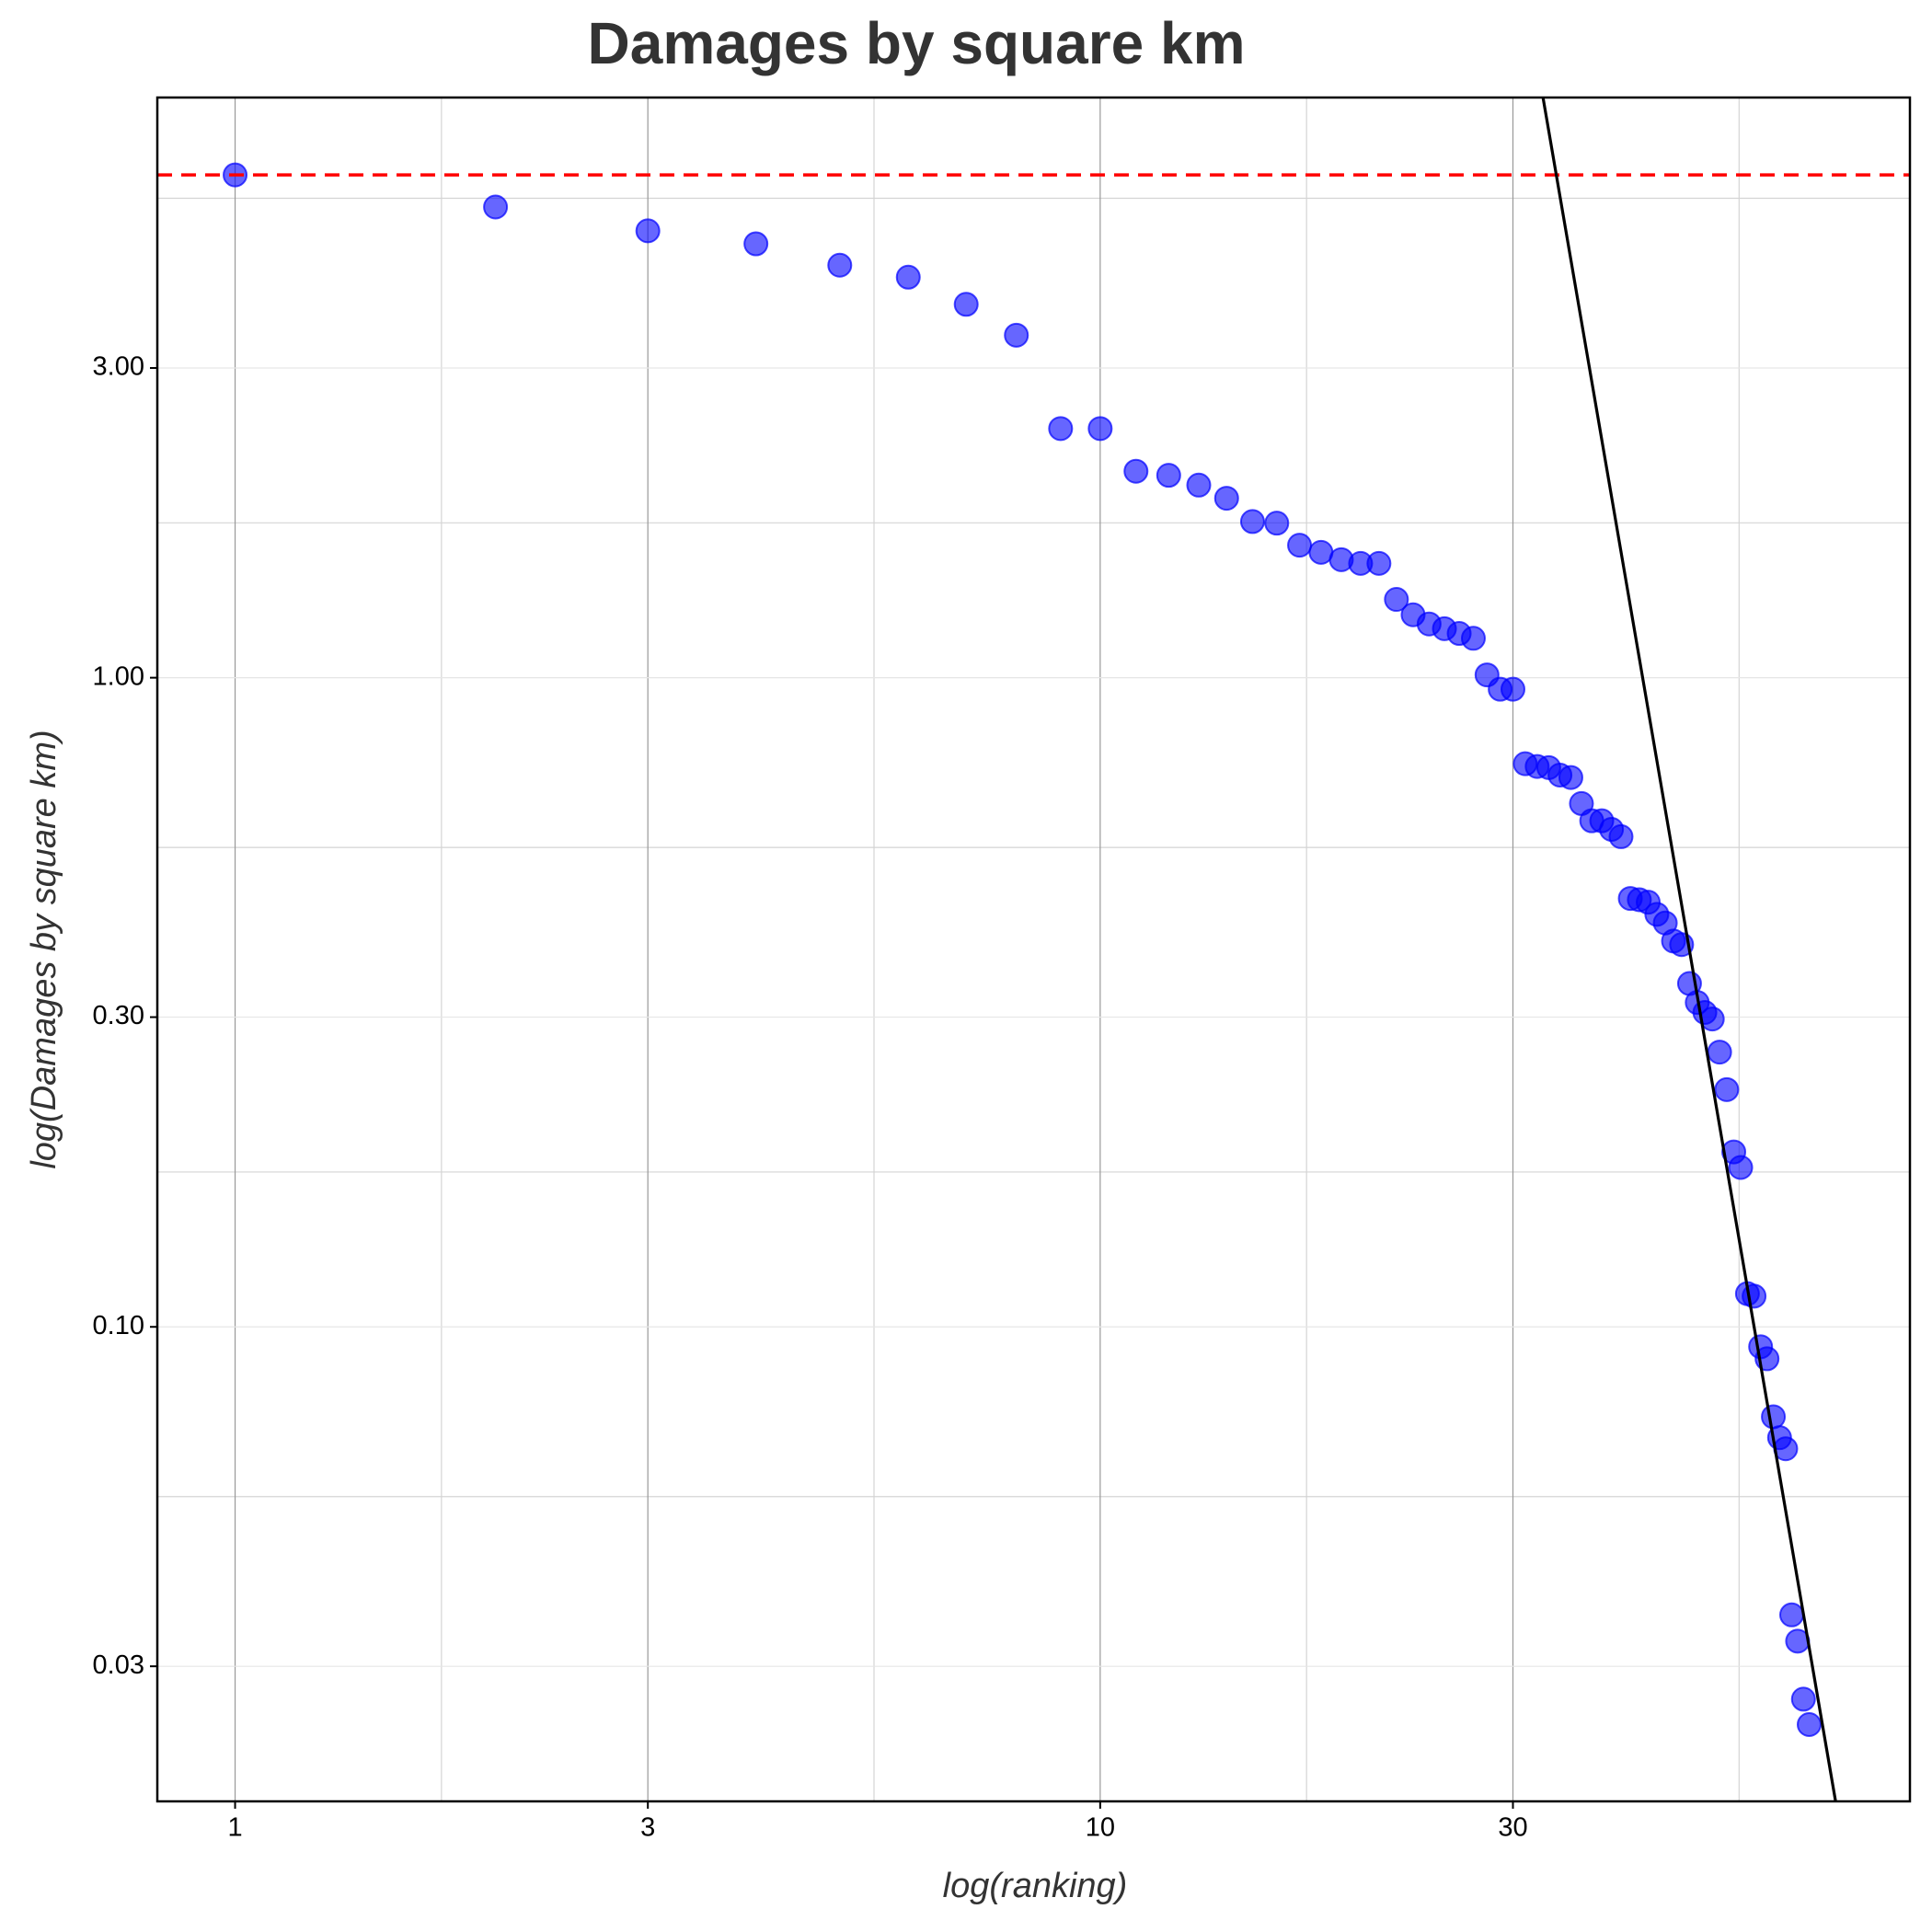  What do you see at coordinates (1512, 1828) in the screenshot?
I see `x-tick-label: 30` at bounding box center [1512, 1828].